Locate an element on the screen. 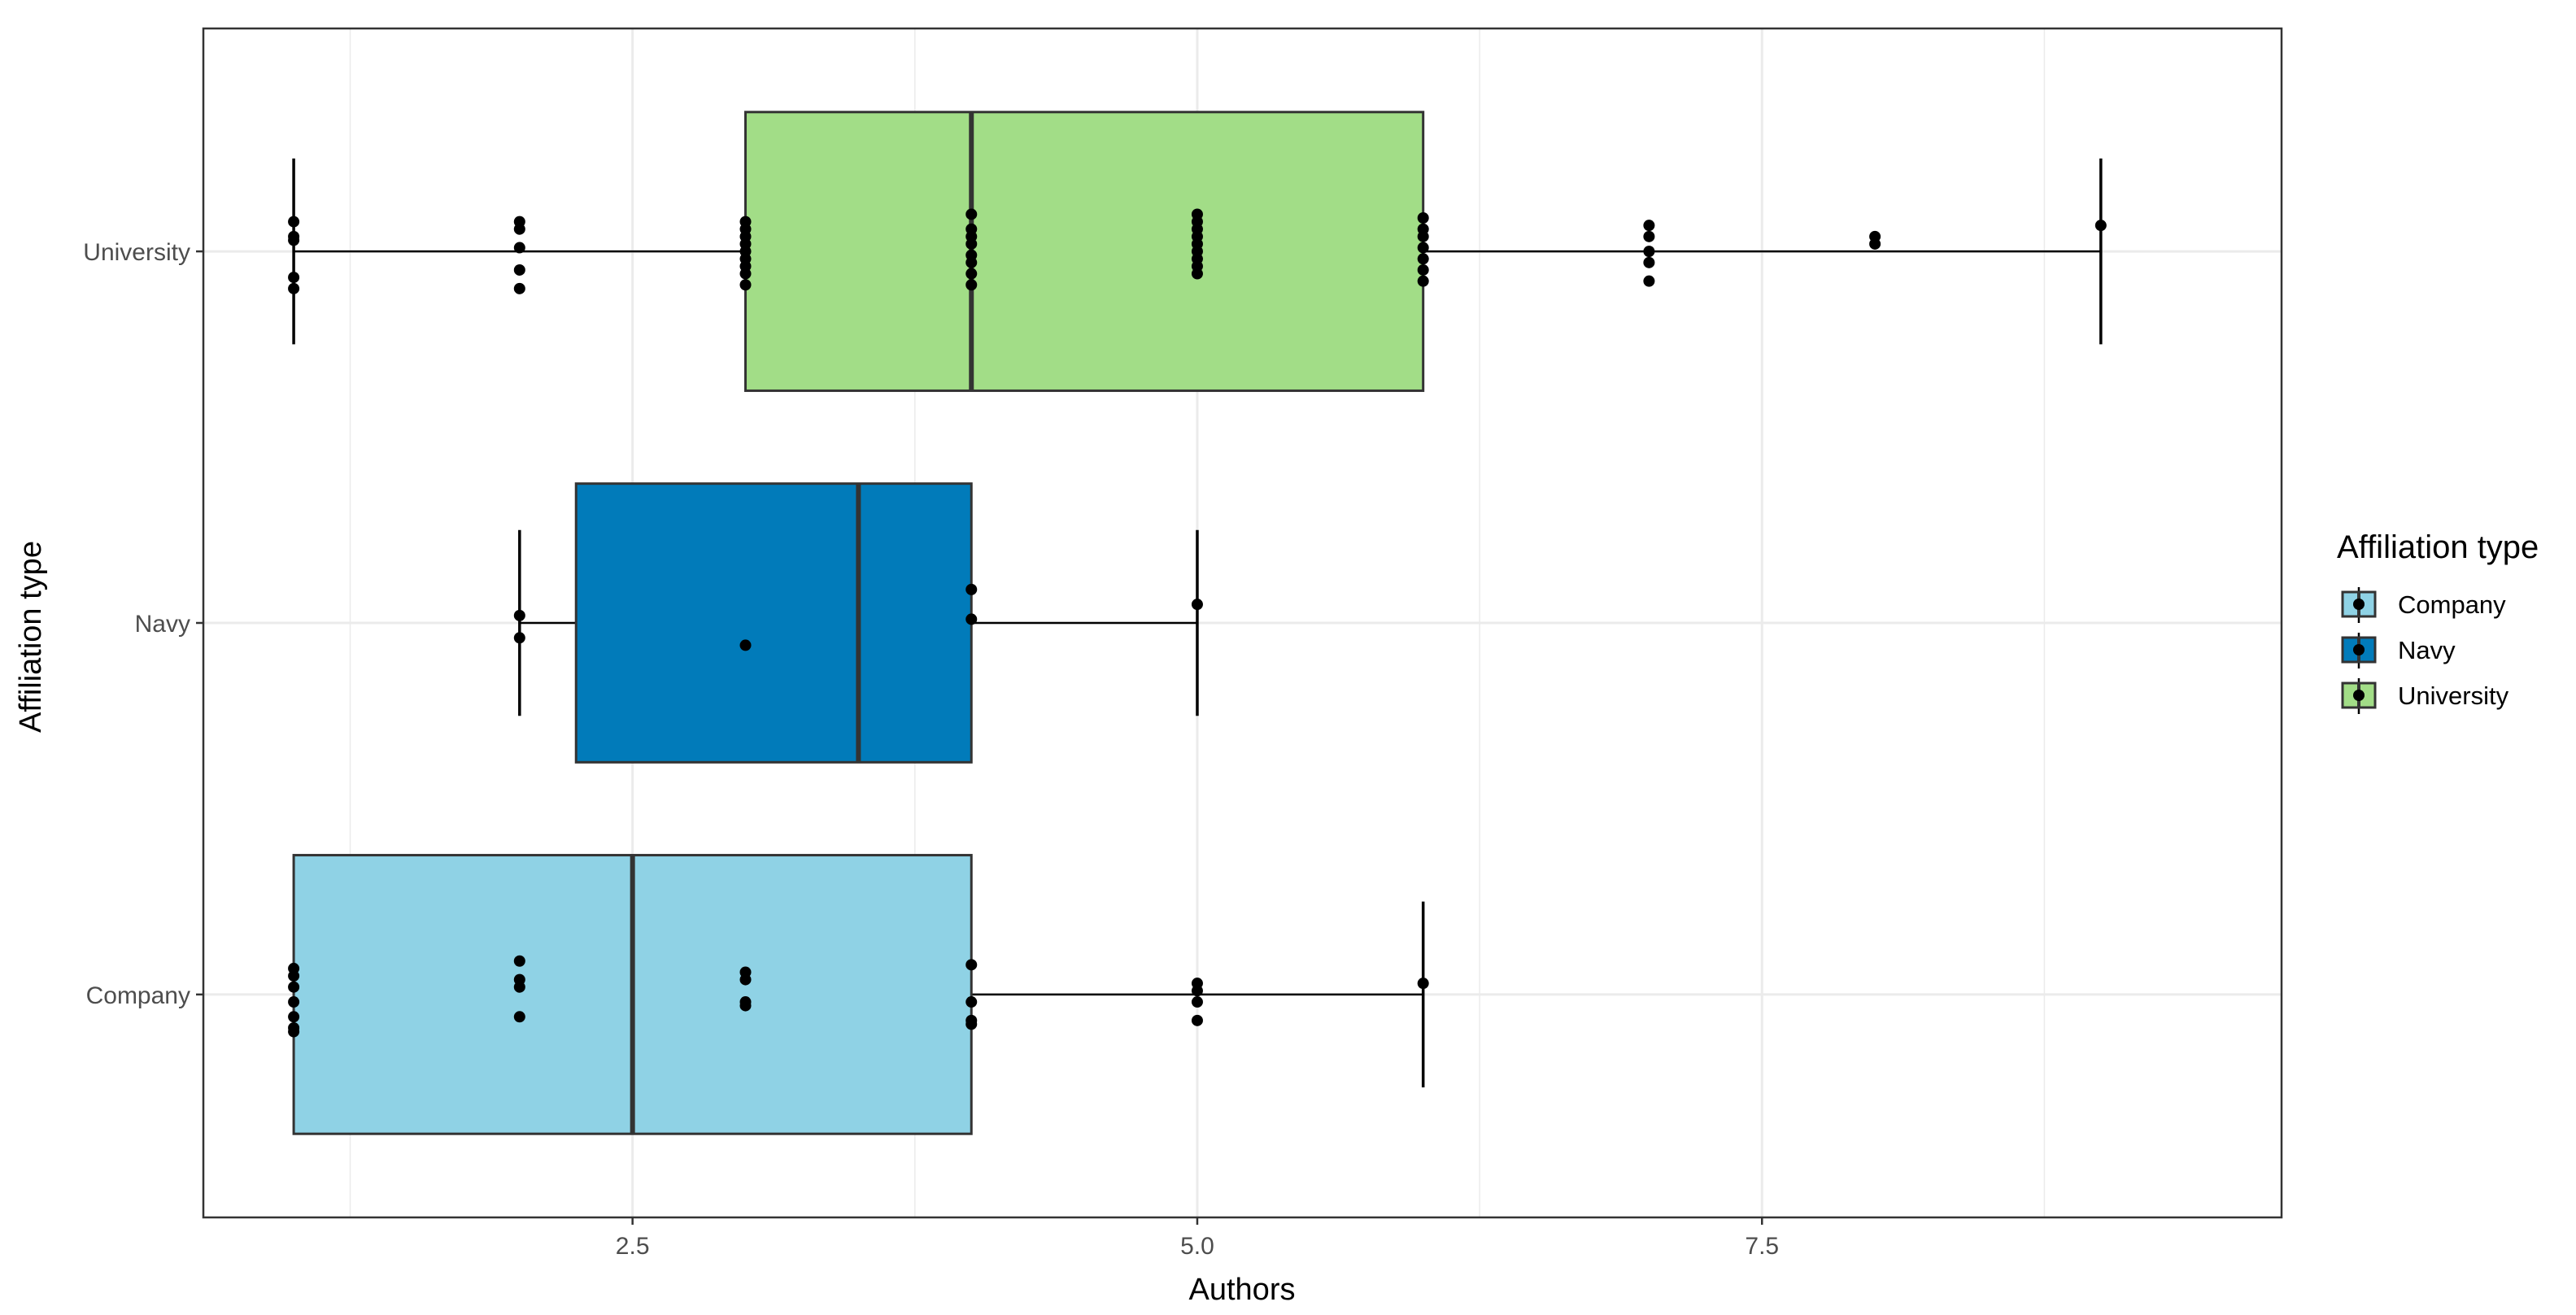 The width and height of the screenshot is (2576, 1315). x-tick-label: 7.5 is located at coordinates (1762, 1246).